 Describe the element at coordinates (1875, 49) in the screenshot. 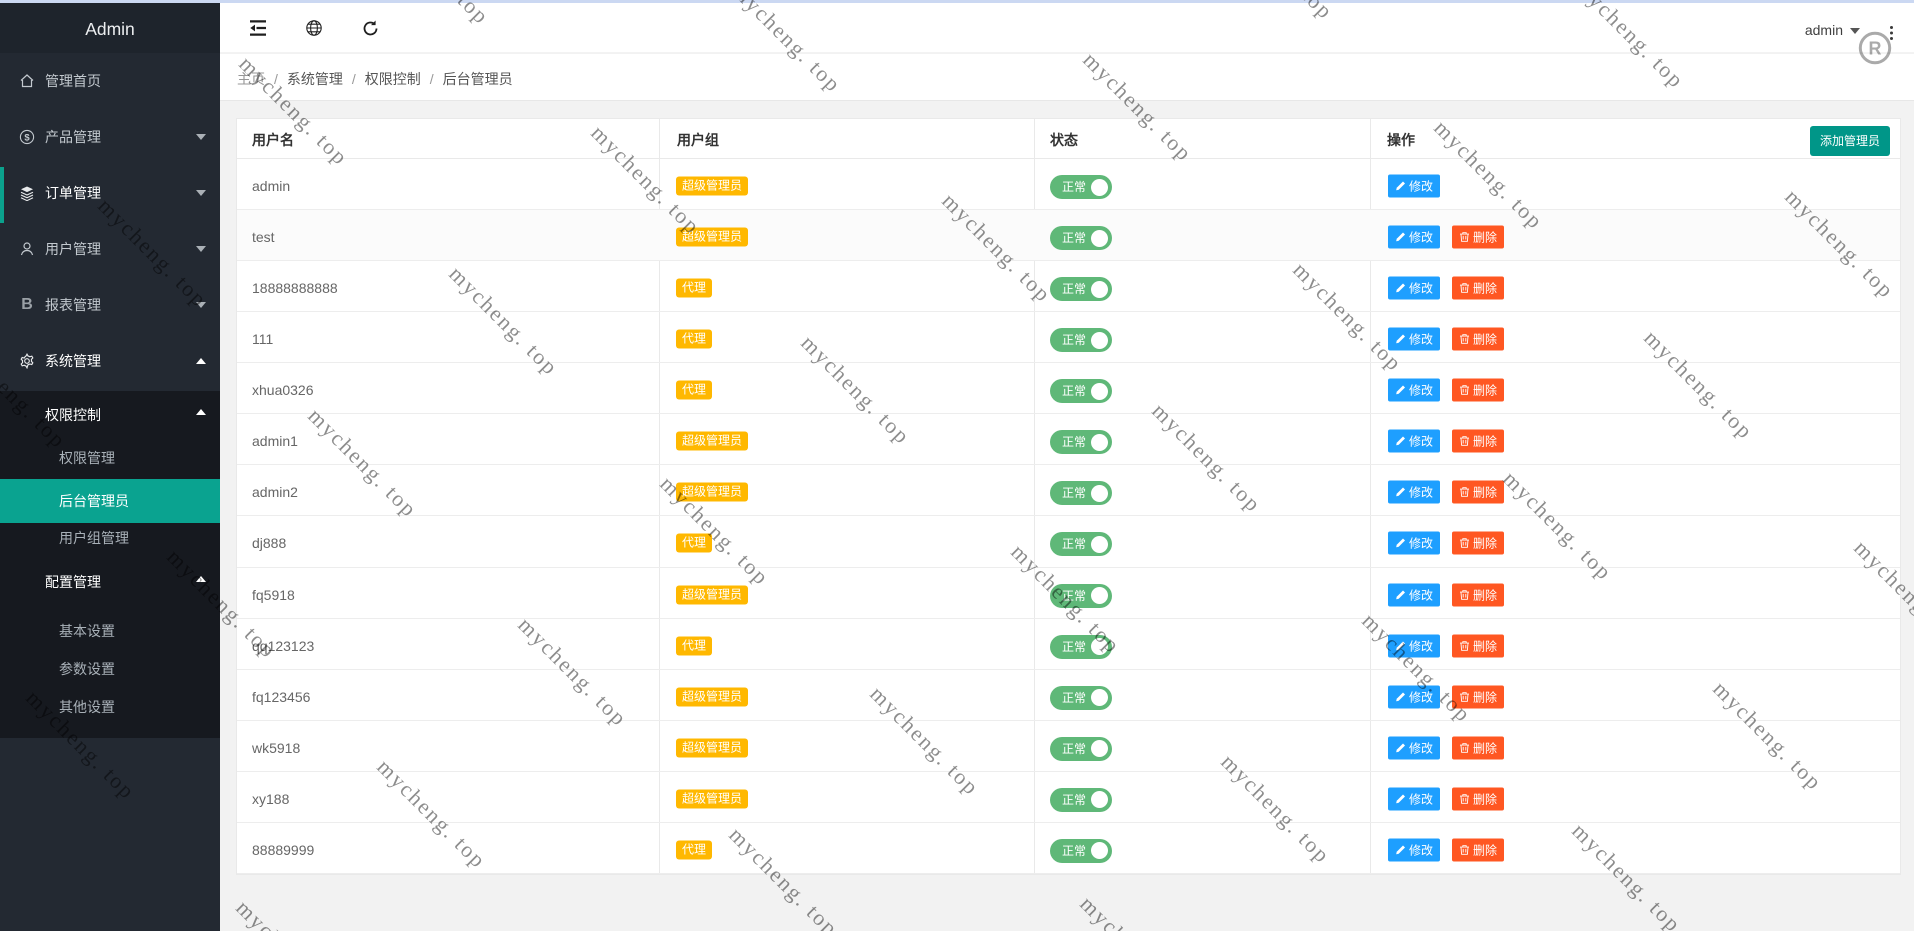

I see `svg-text: R` at that location.